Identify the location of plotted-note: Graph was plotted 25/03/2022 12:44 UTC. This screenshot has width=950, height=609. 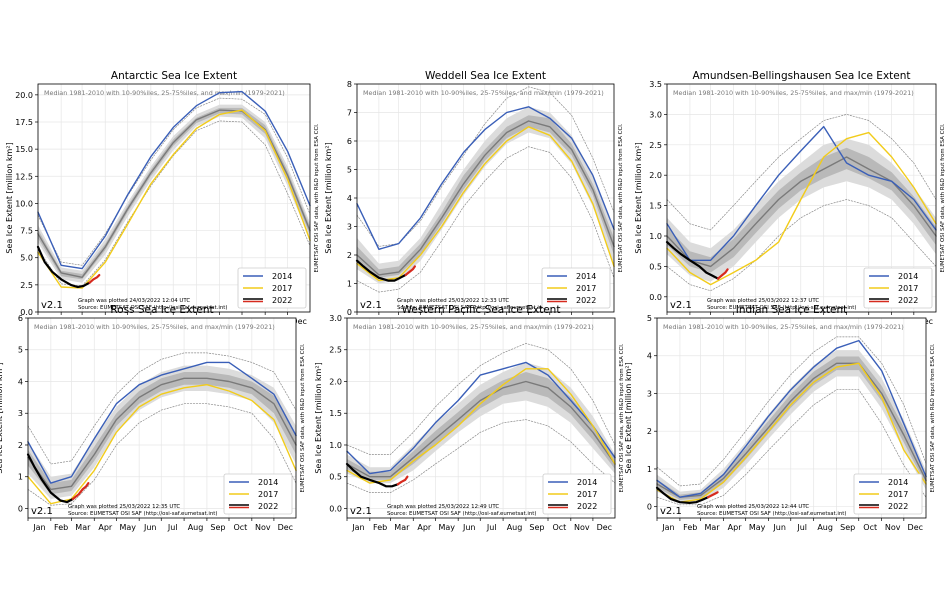
(753, 507).